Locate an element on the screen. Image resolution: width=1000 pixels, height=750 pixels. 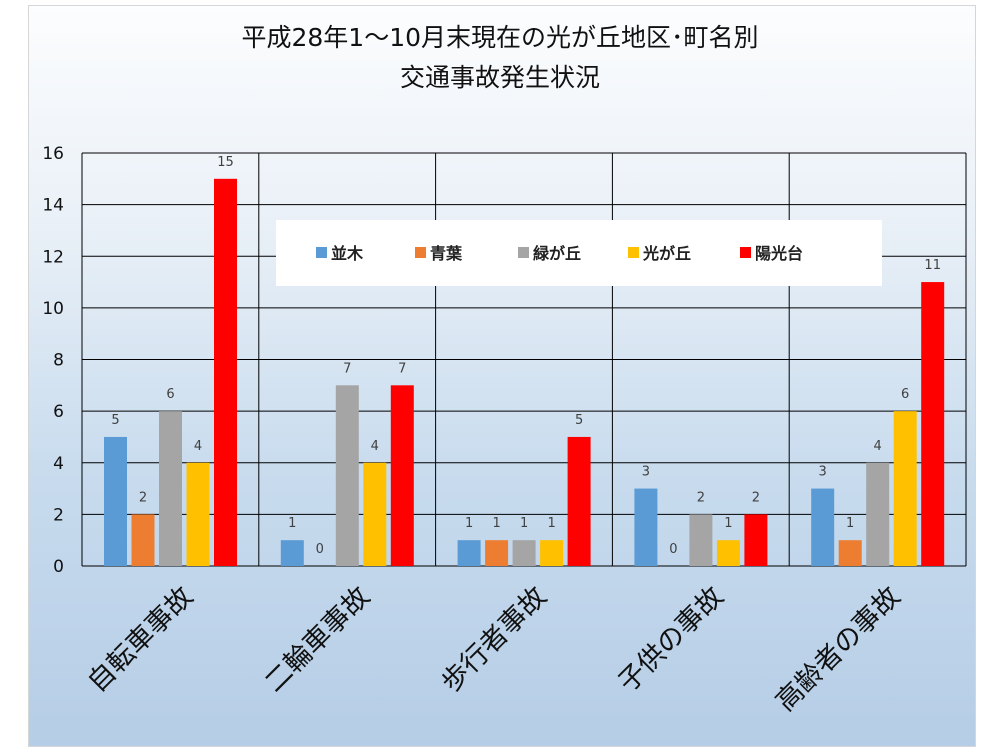
legend: 並木 青葉 緑が丘 光が丘 陽光台 is located at coordinates (579, 253).